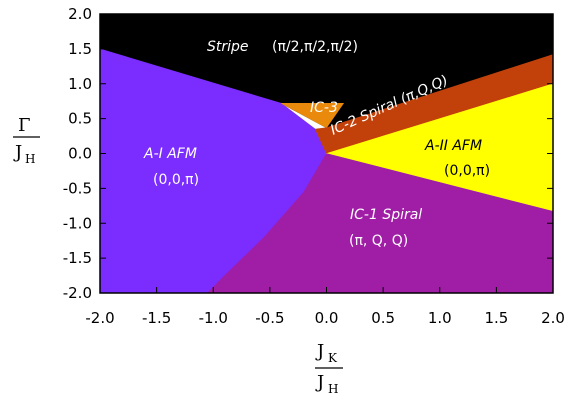 The width and height of the screenshot is (572, 400). I want to click on ic1-spiral-wavevector-label: (π, Q, Q), so click(378, 241).